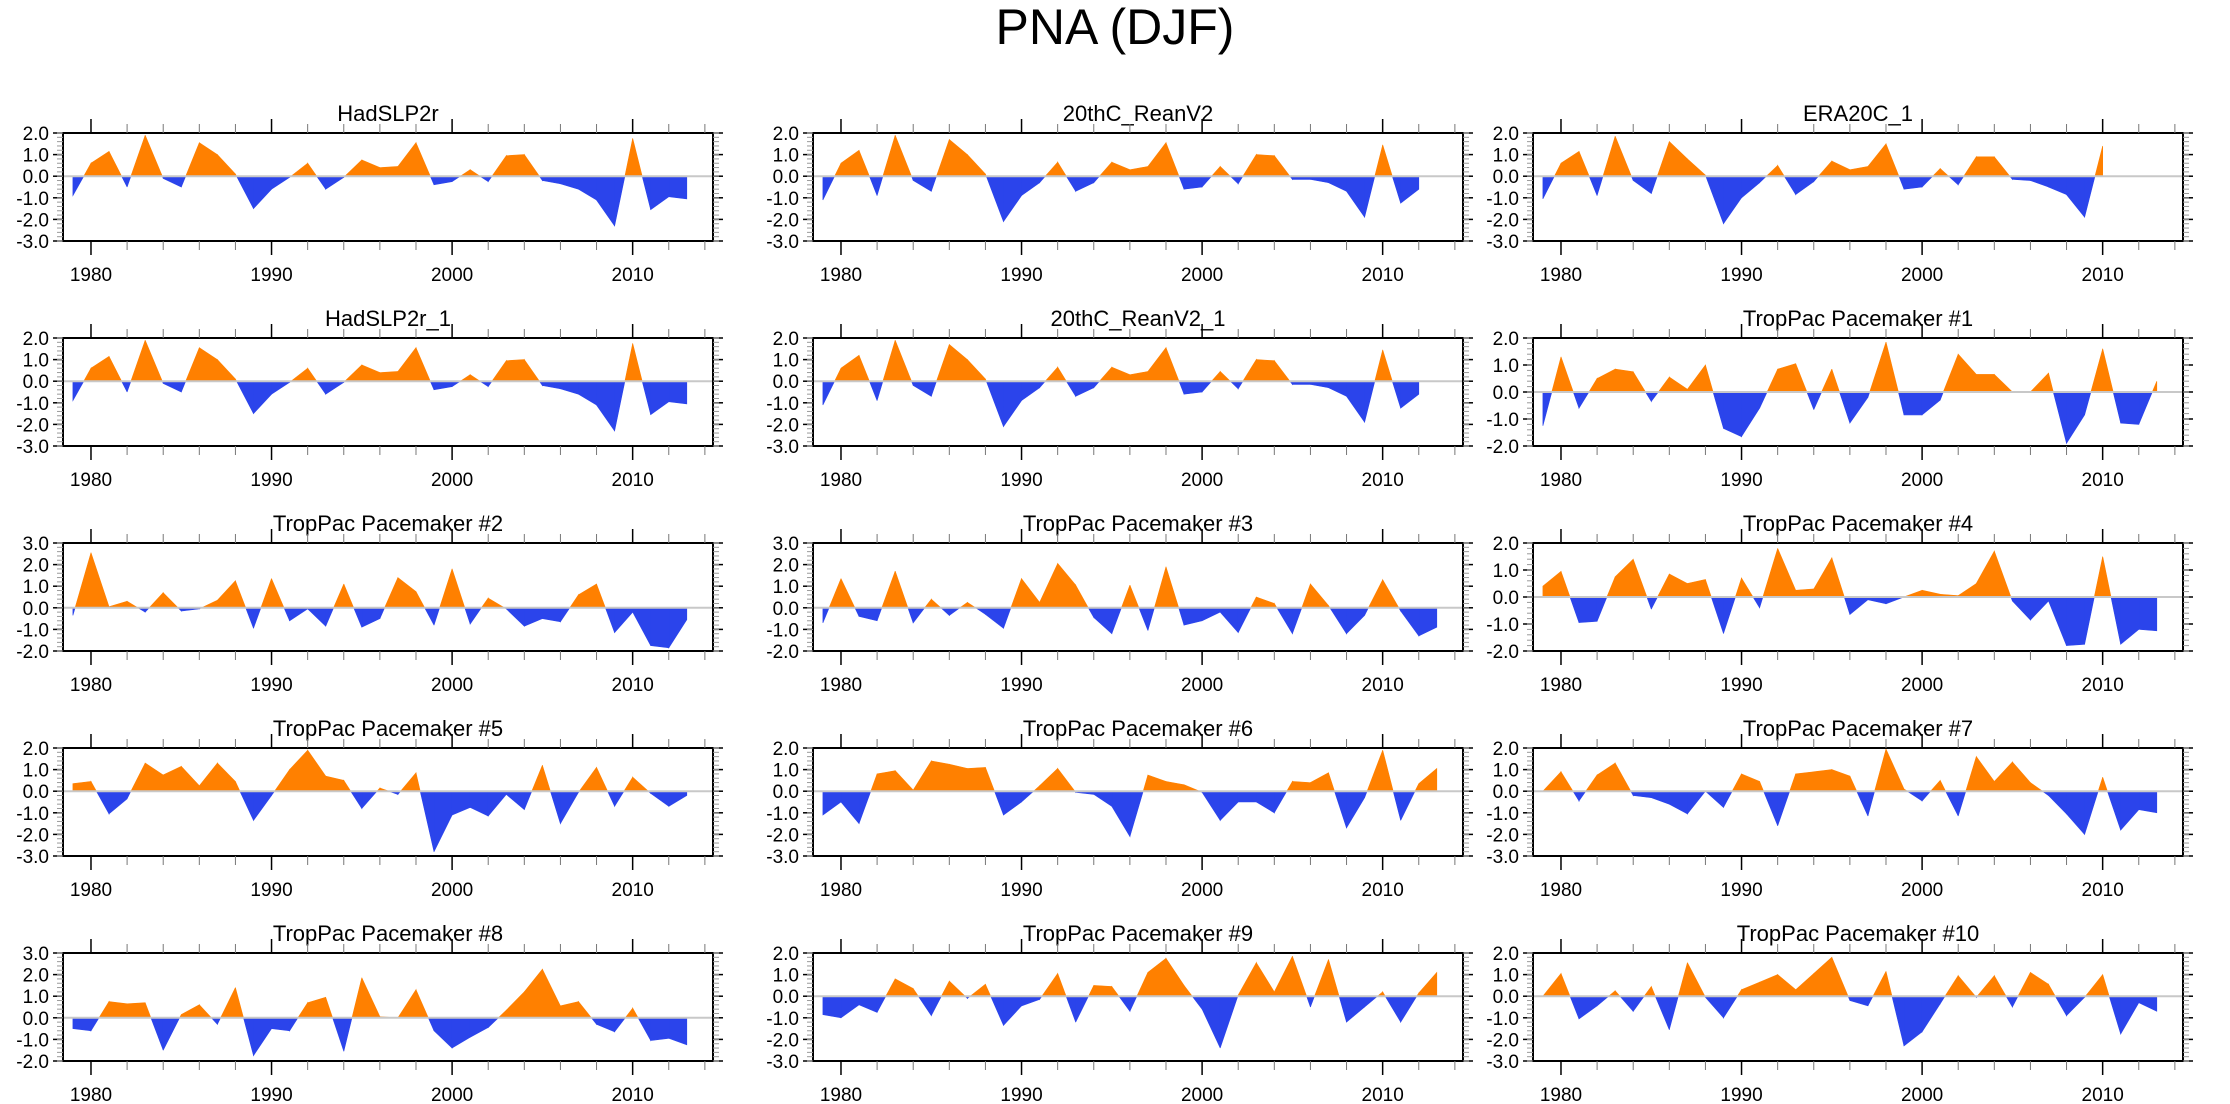  What do you see at coordinates (1506, 598) in the screenshot?
I see `y-tick-label: 0.0` at bounding box center [1506, 598].